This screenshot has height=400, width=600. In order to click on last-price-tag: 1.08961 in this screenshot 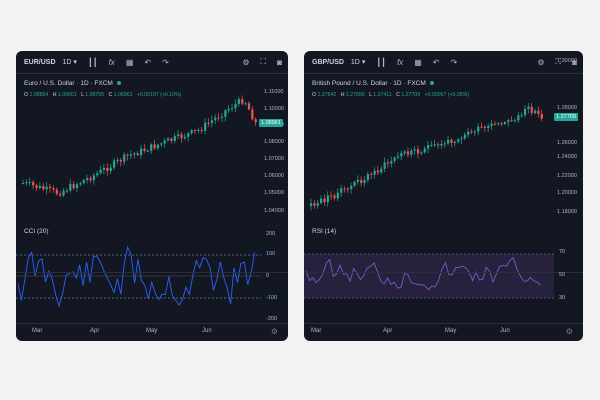, I will do `click(271, 123)`.